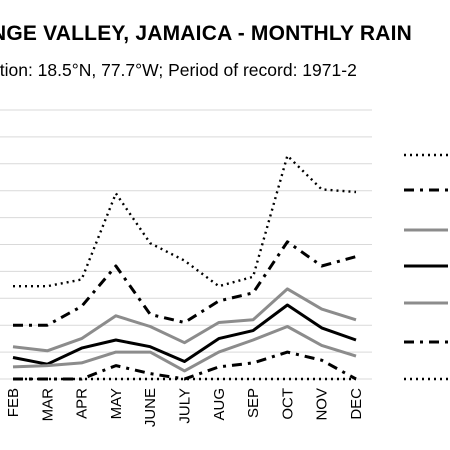 This screenshot has width=450, height=450. Describe the element at coordinates (426, 267) in the screenshot. I see `legend` at that location.